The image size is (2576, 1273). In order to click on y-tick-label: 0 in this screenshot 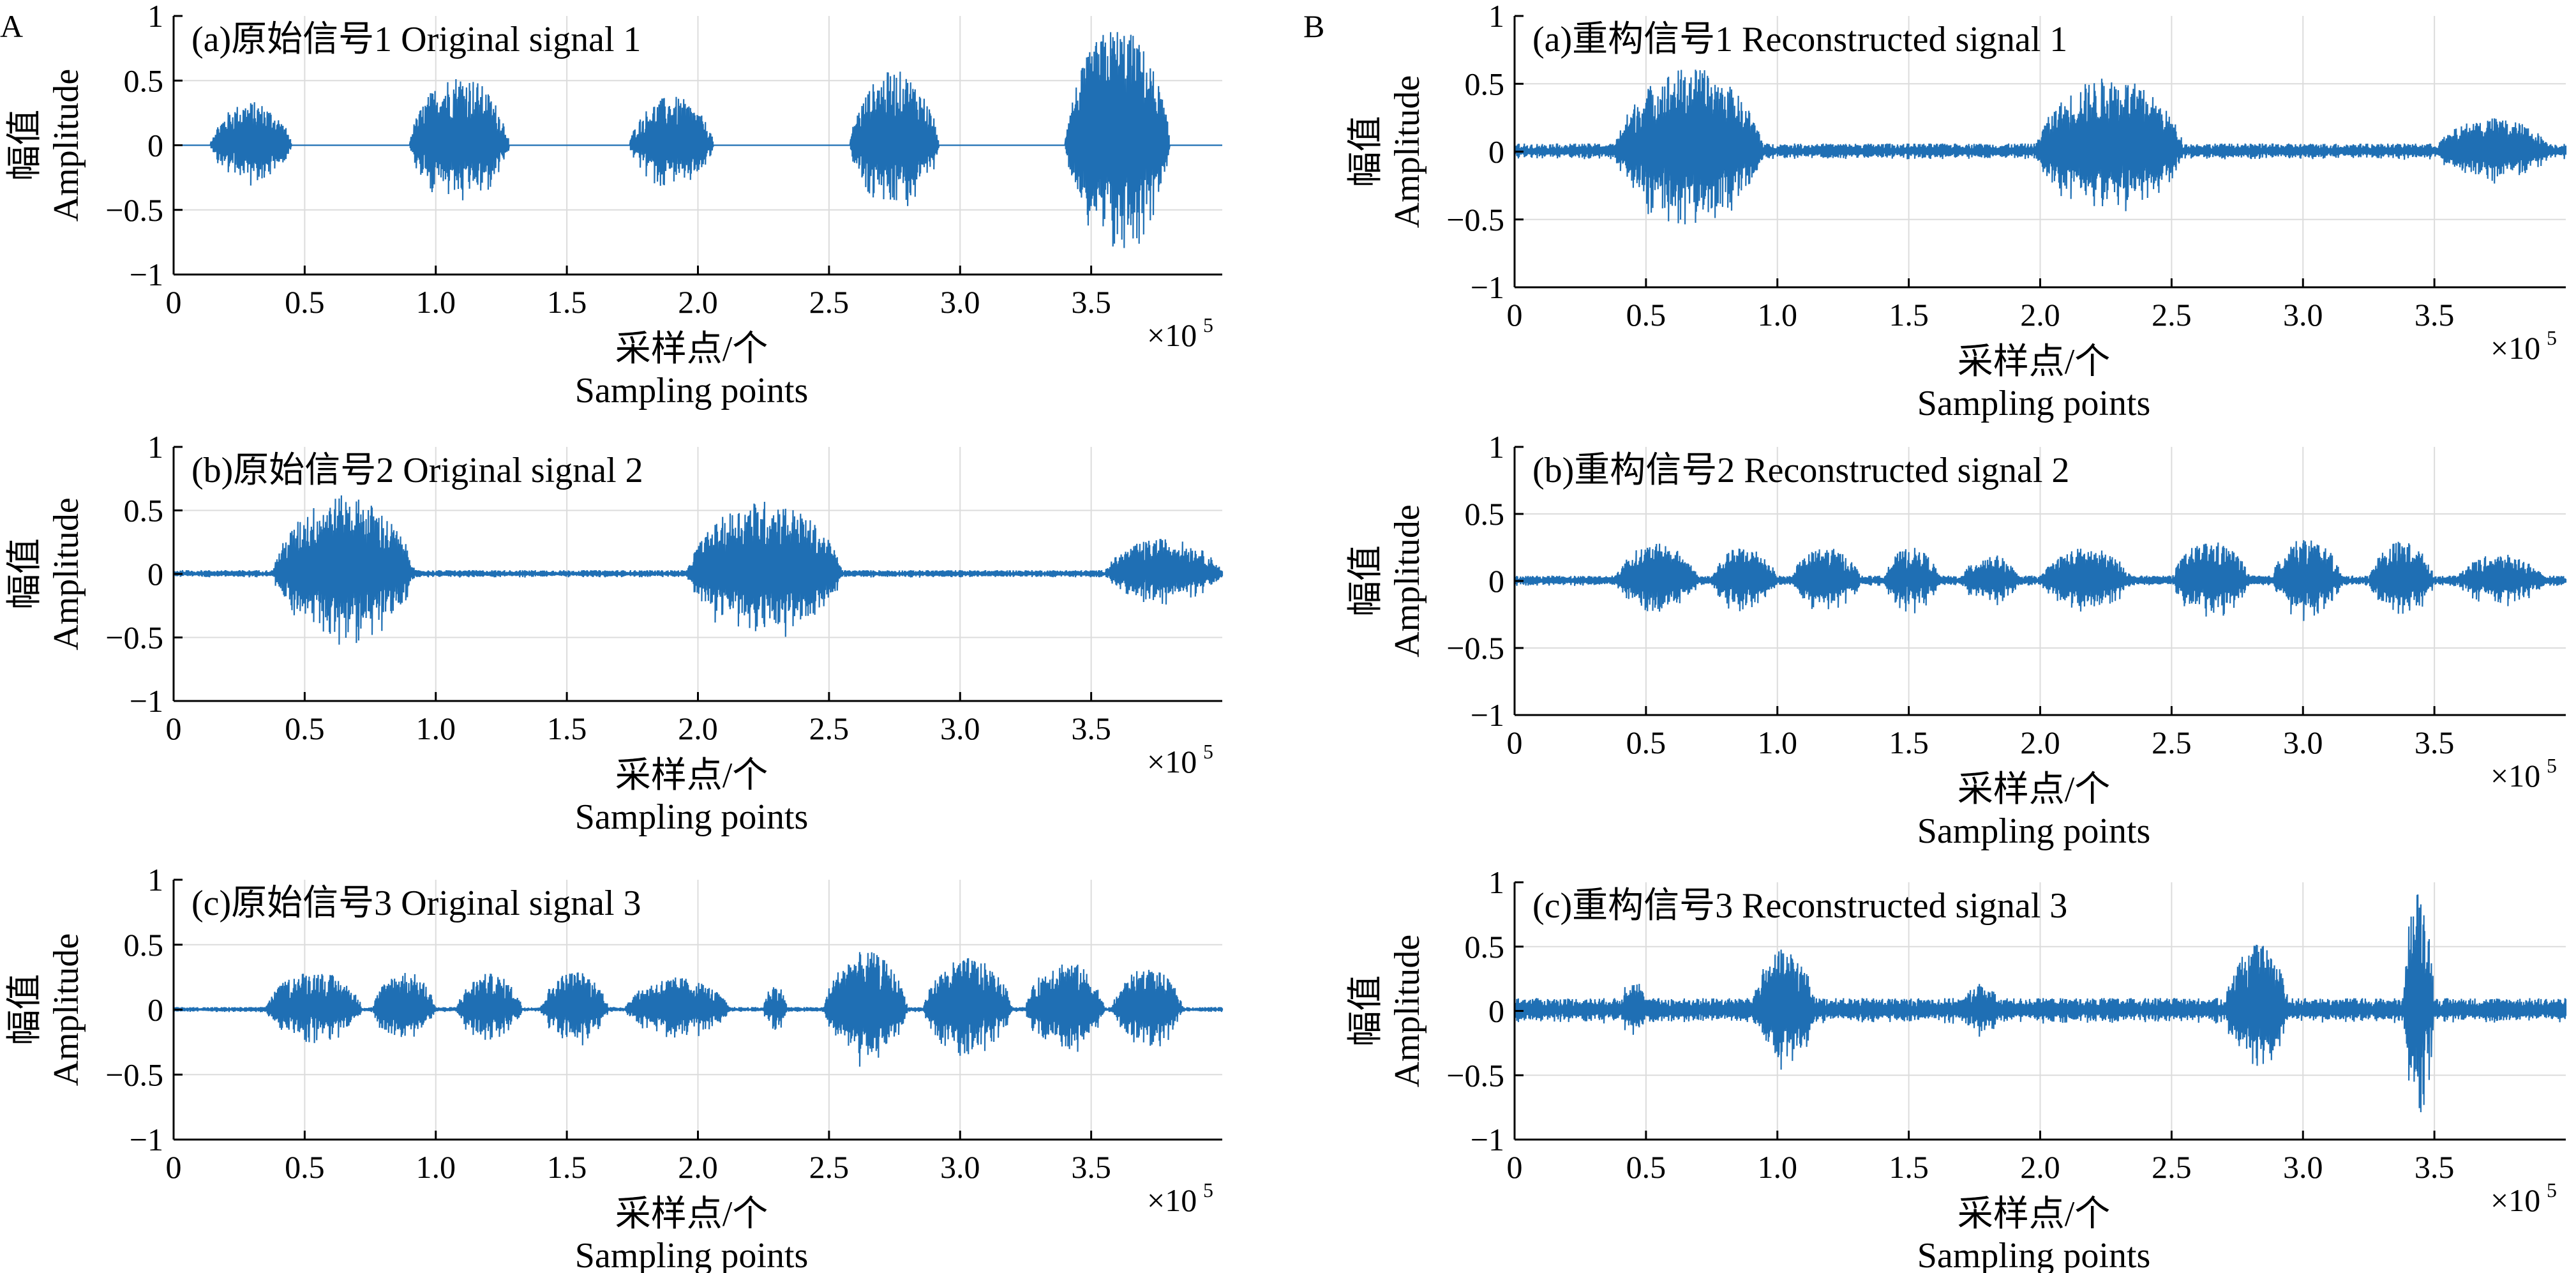, I will do `click(155, 146)`.